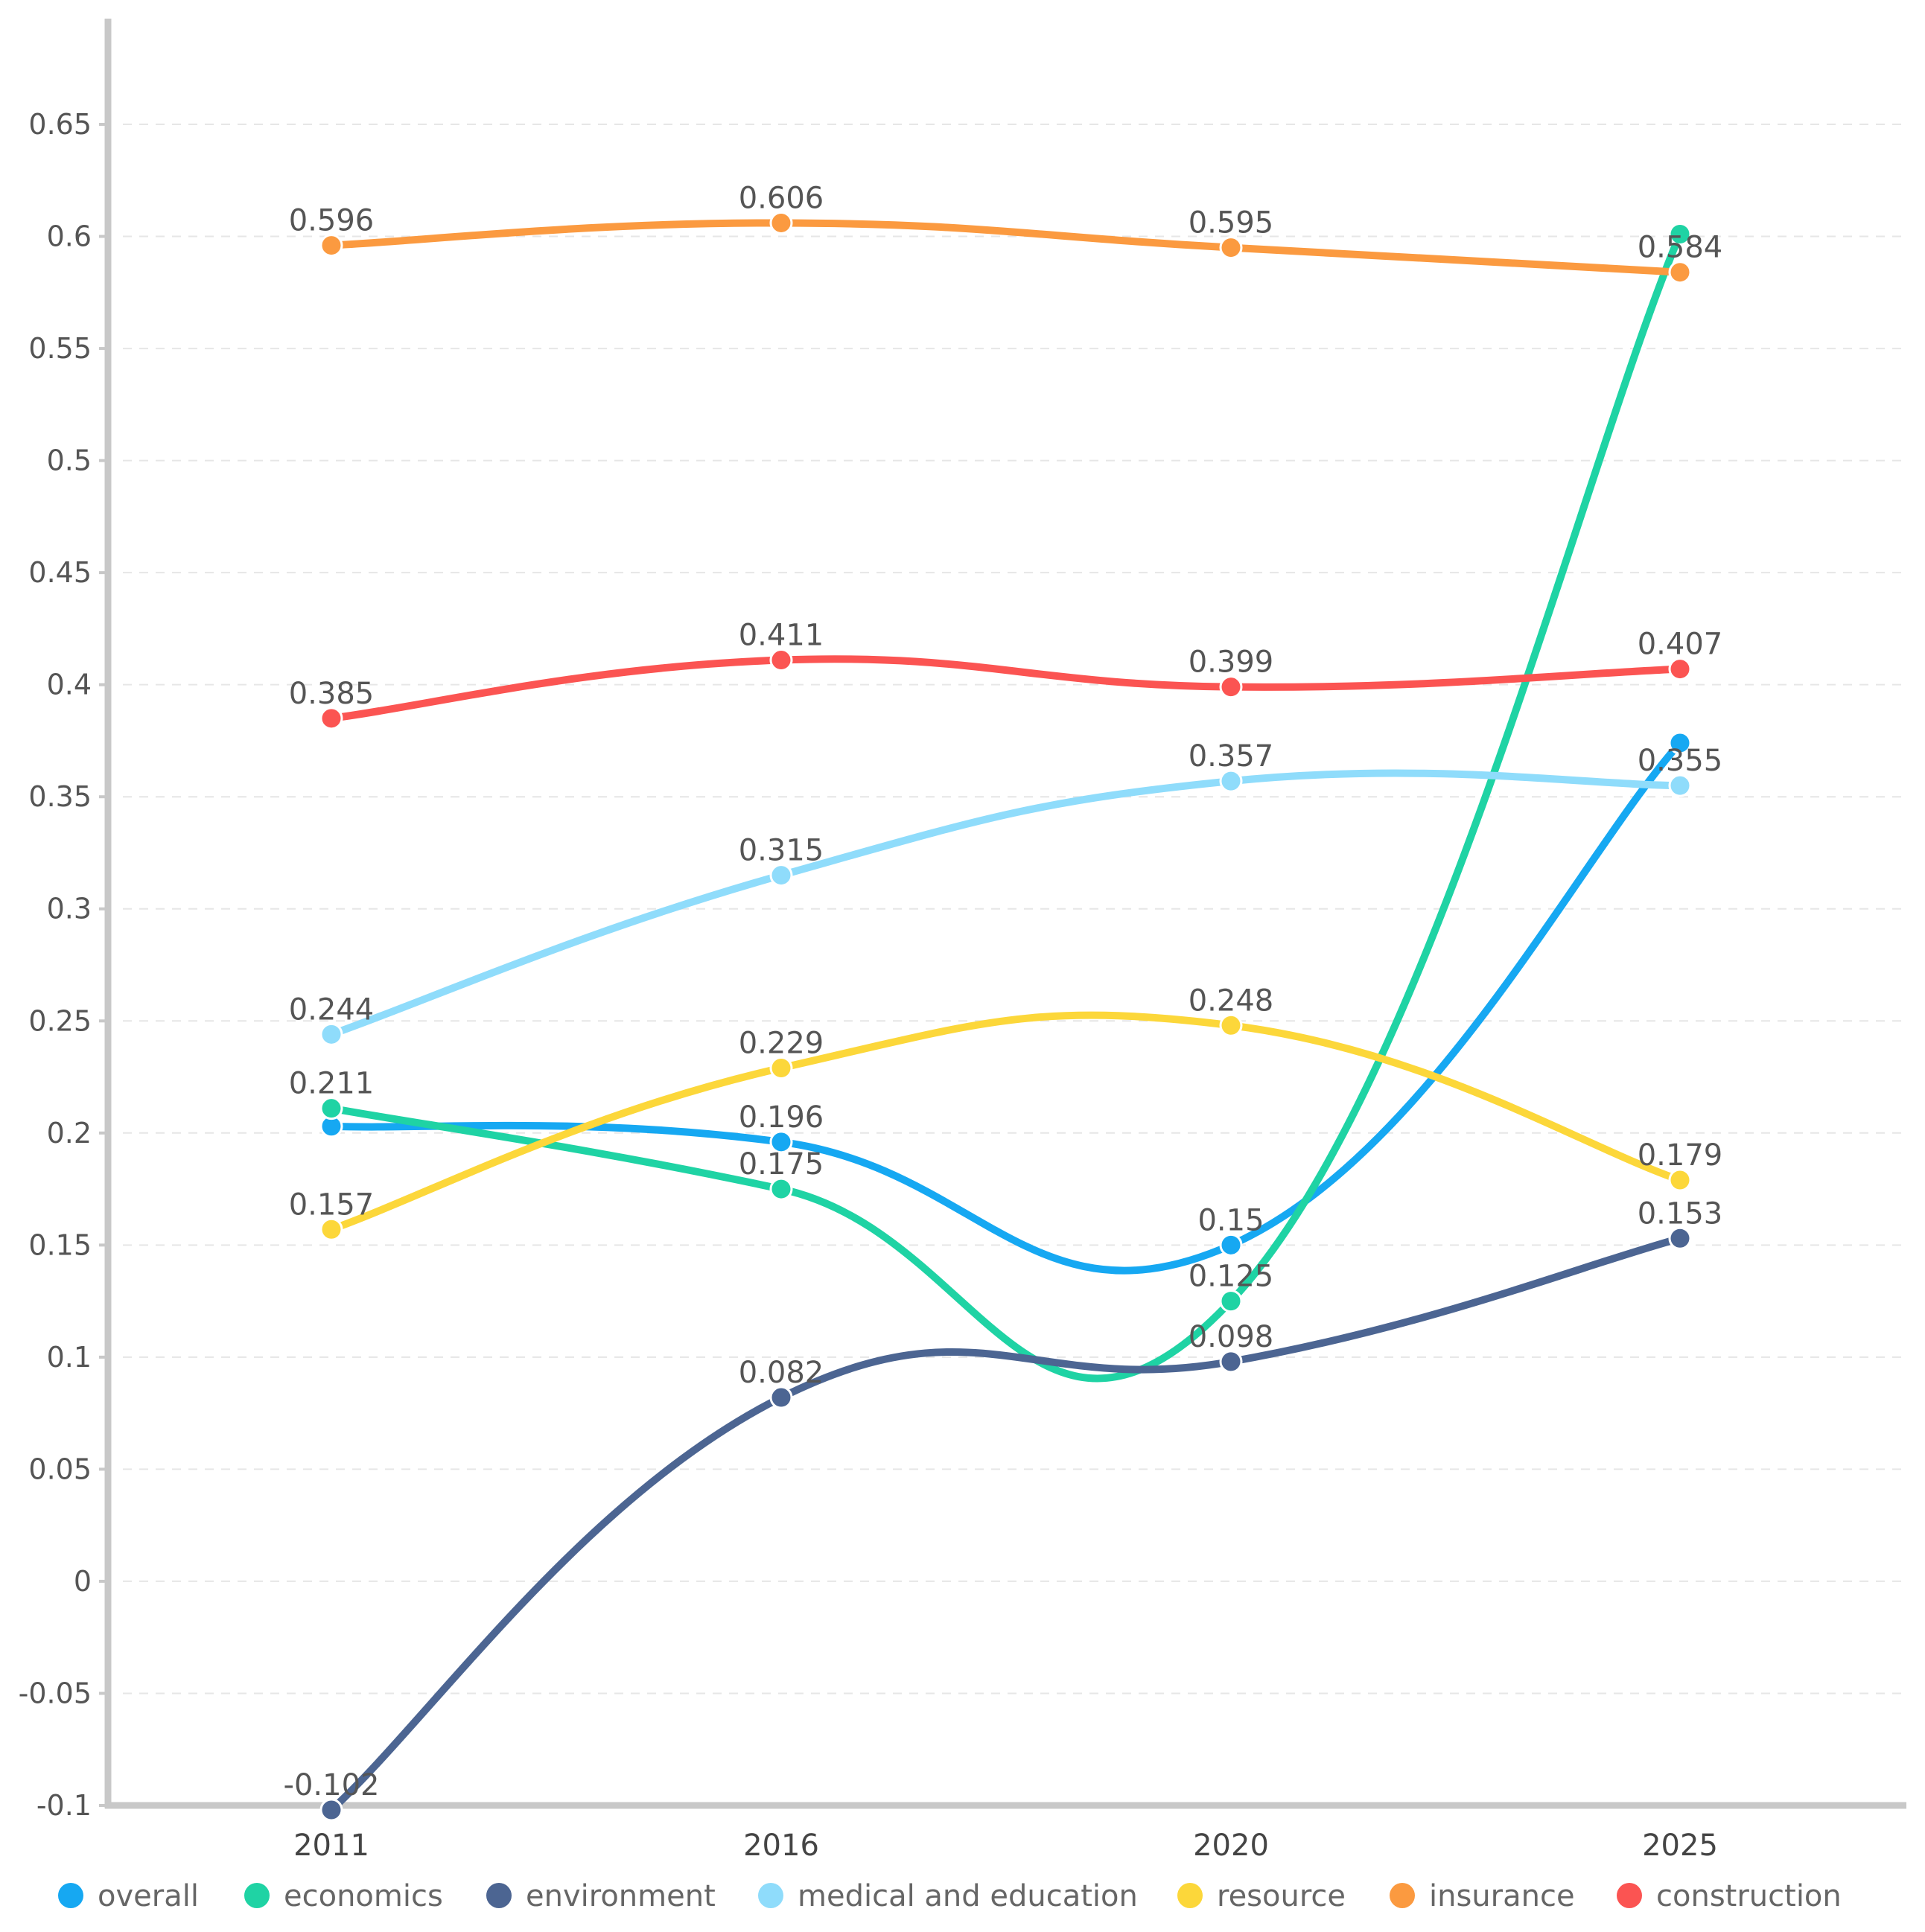  Describe the element at coordinates (1680, 248) in the screenshot. I see `data-label: 0.584` at that location.